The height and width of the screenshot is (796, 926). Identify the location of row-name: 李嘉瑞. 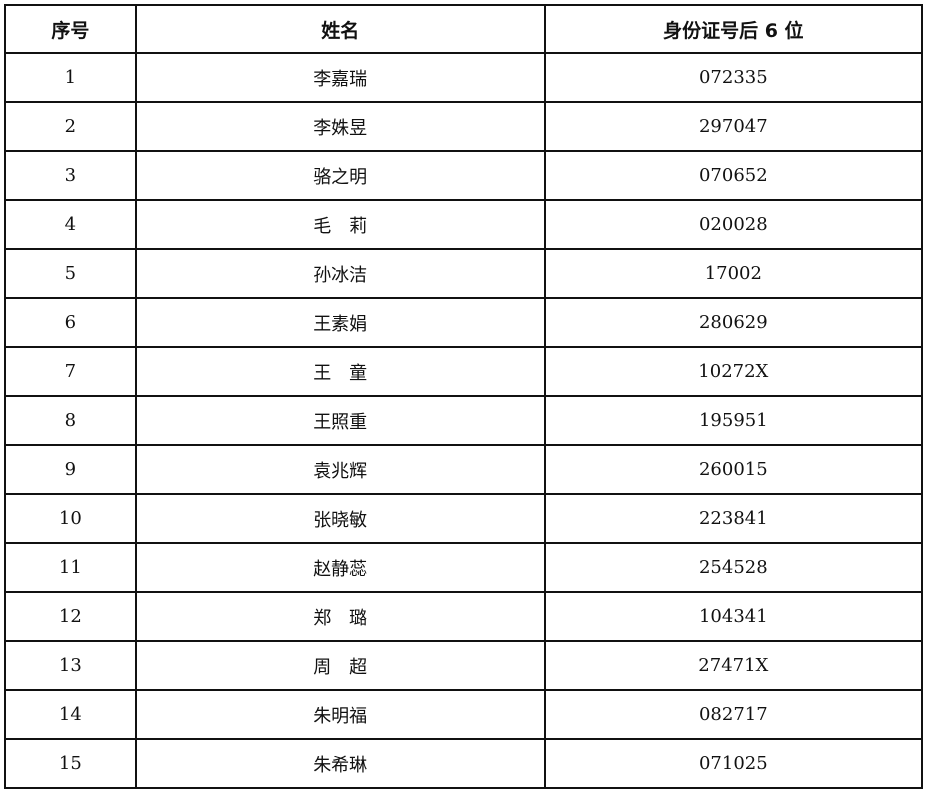
(340, 77).